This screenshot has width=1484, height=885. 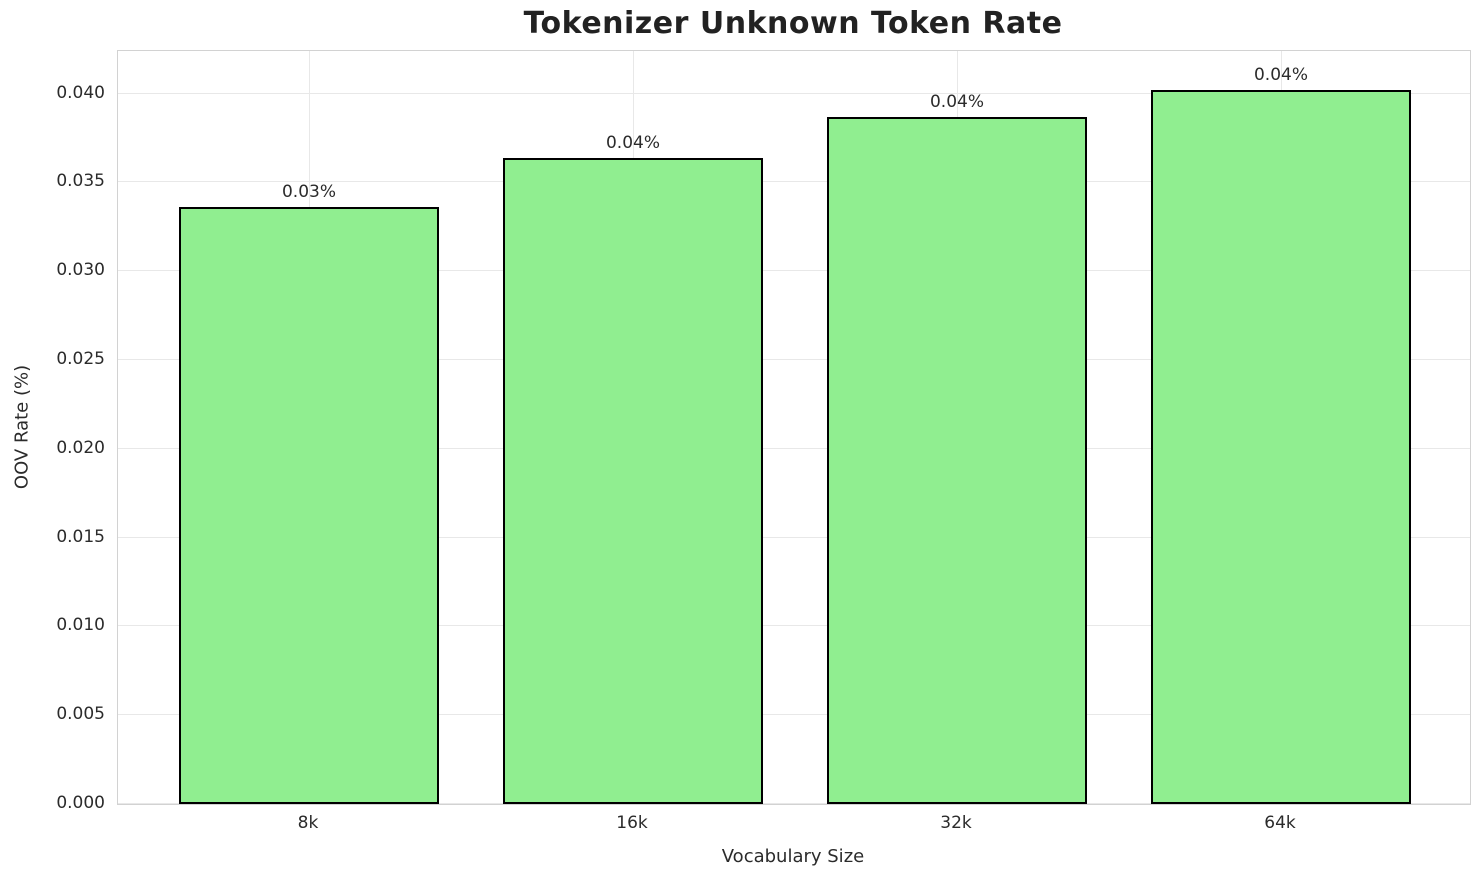 What do you see at coordinates (80, 714) in the screenshot?
I see `y-tick-label: 0.005` at bounding box center [80, 714].